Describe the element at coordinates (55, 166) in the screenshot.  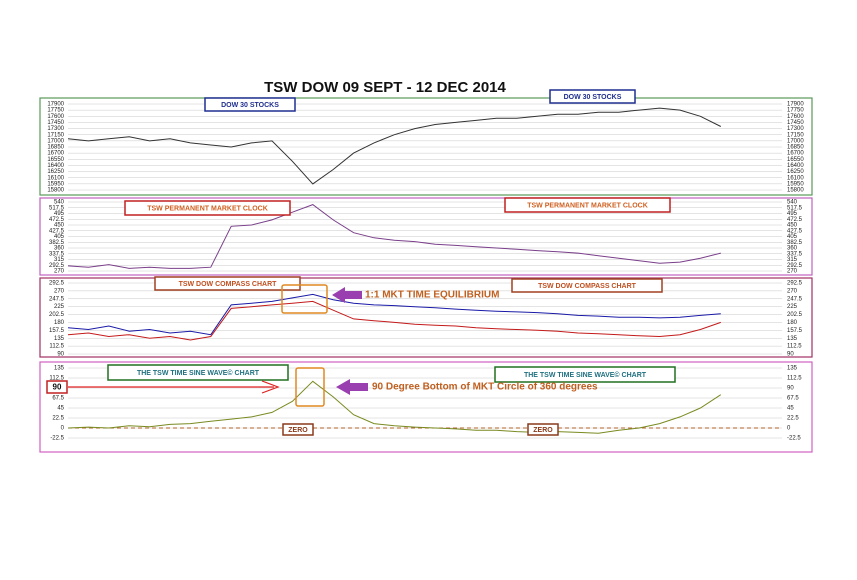
I see `y-tick-label: 16400` at that location.